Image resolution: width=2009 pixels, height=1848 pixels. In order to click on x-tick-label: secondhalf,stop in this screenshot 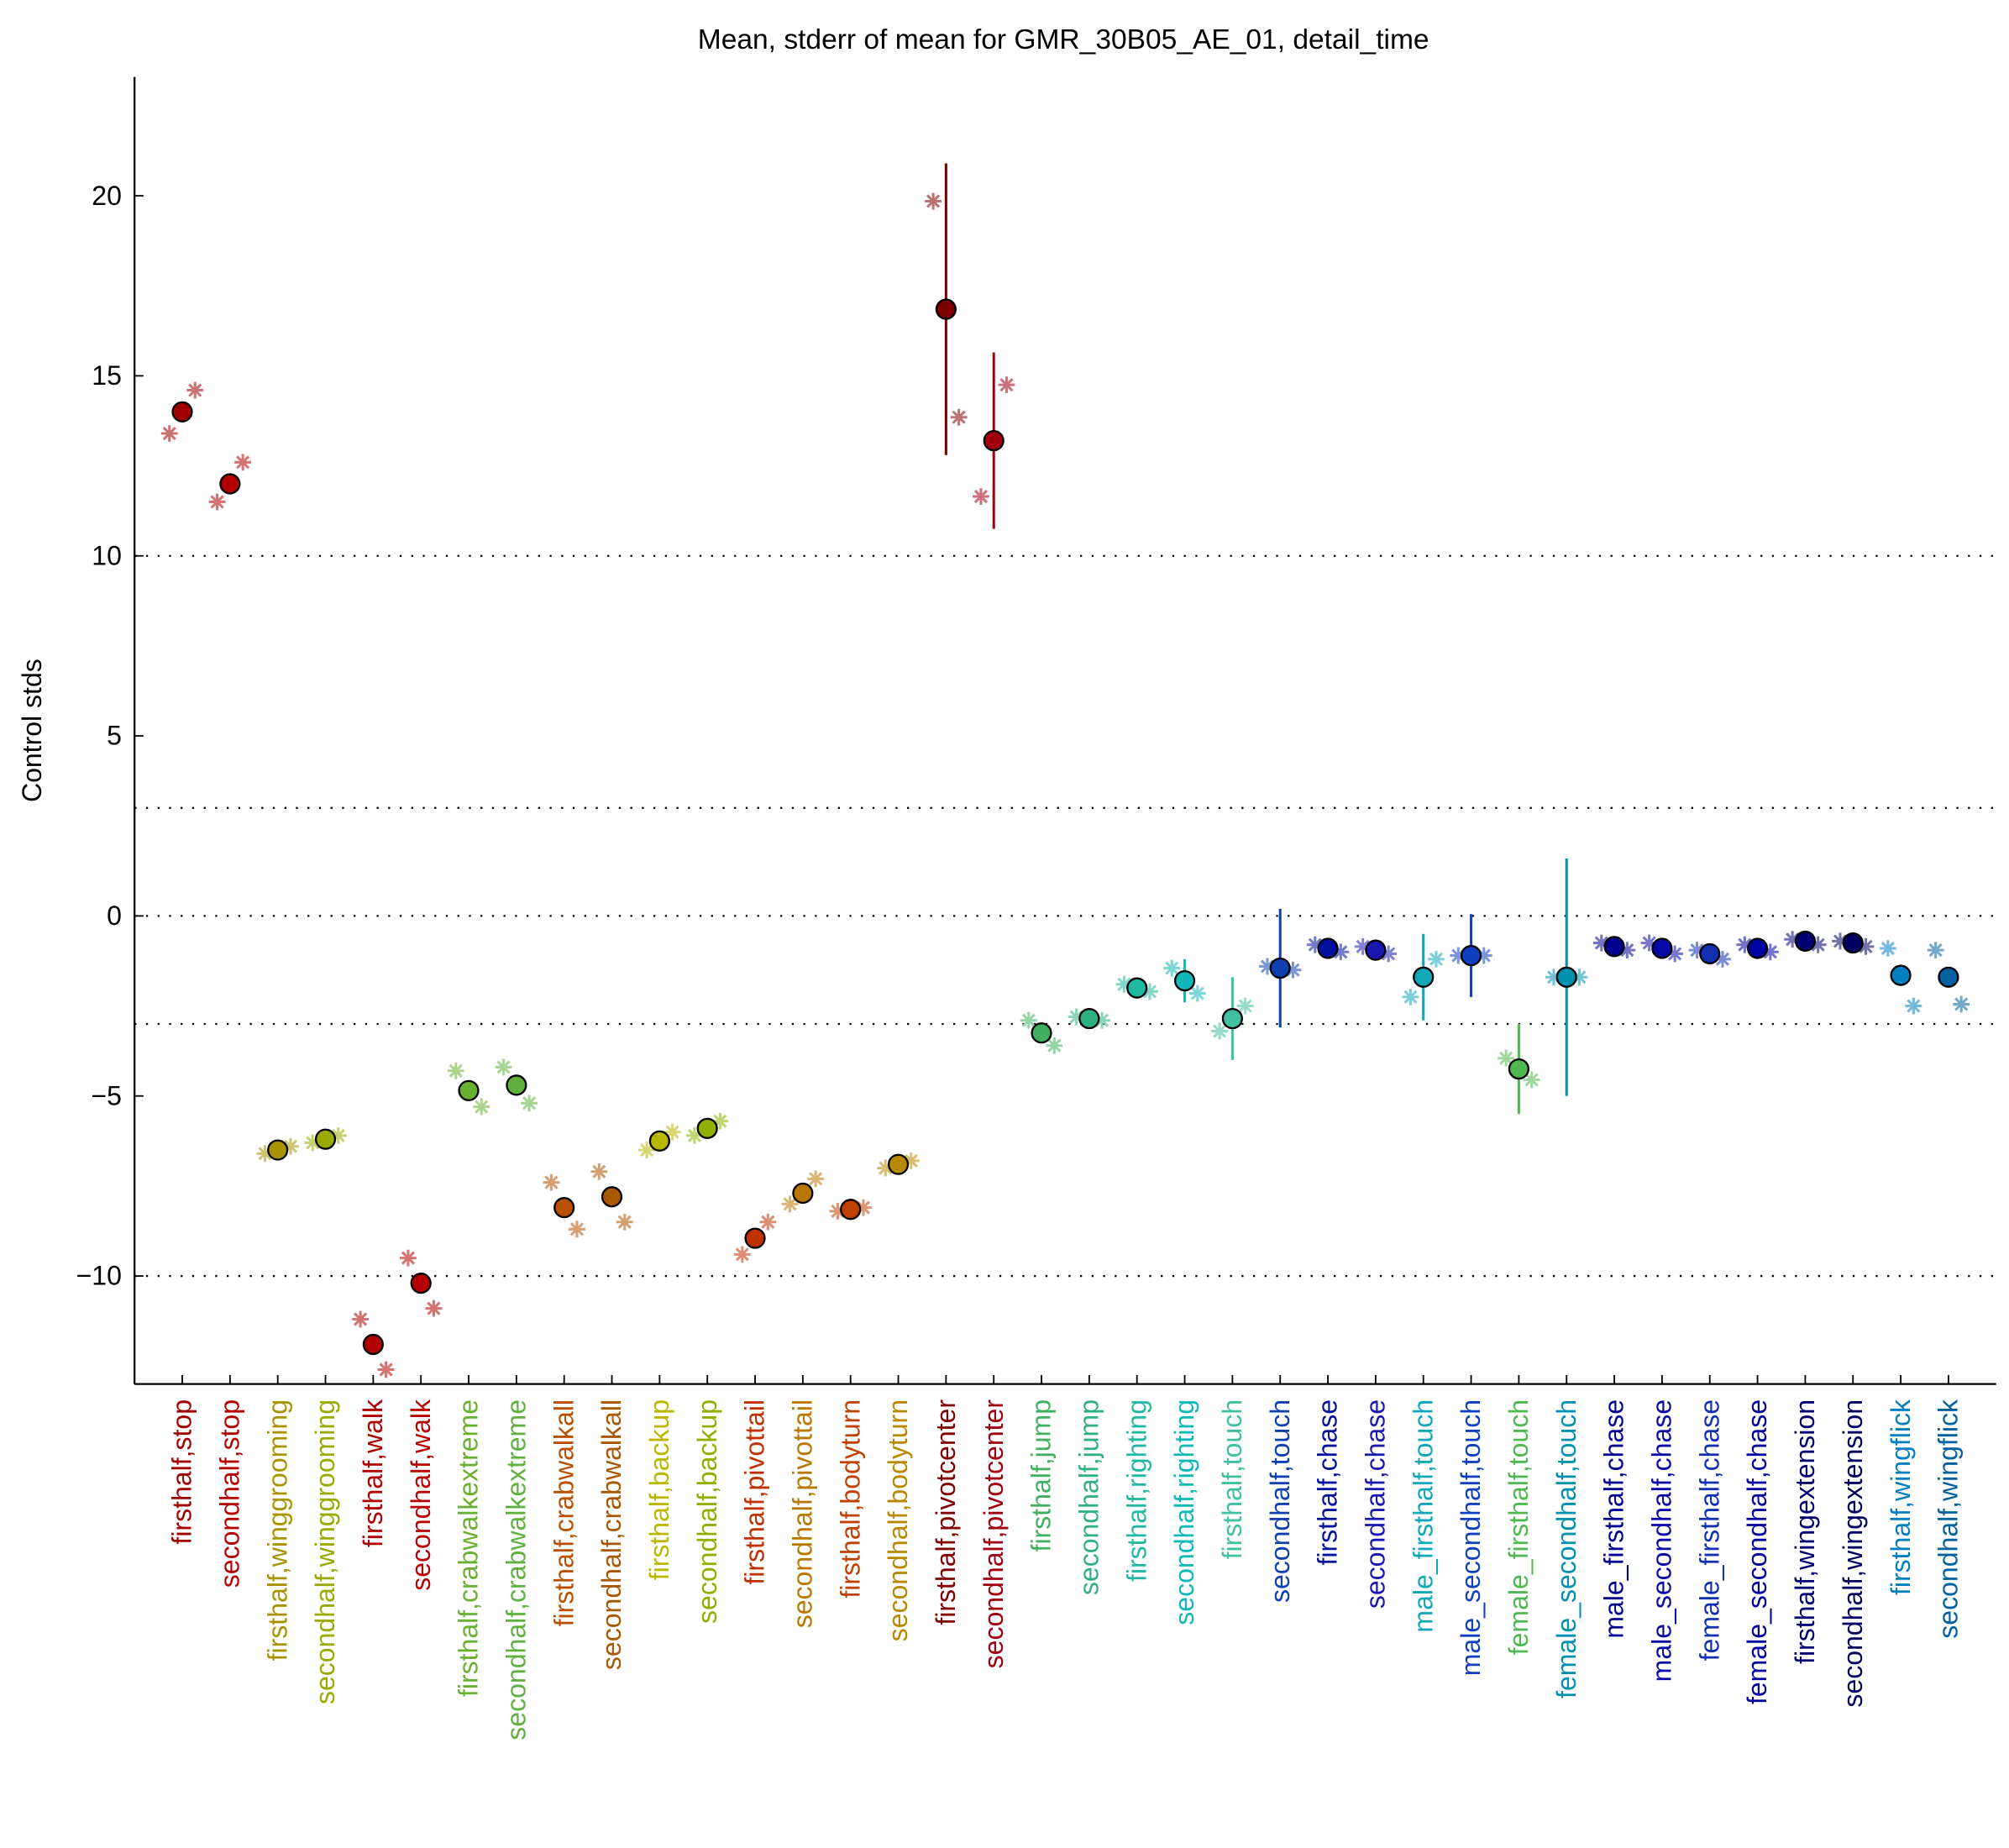, I will do `click(230, 1493)`.